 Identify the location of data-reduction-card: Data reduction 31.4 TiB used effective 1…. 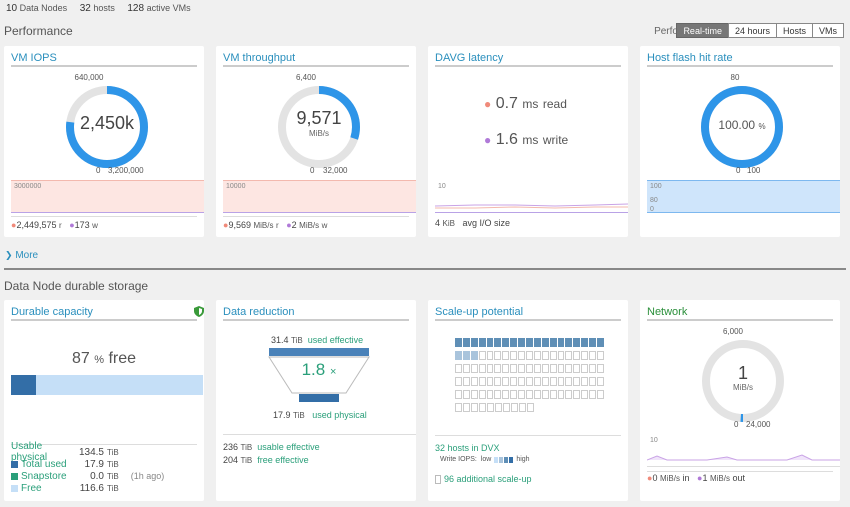
(316, 400).